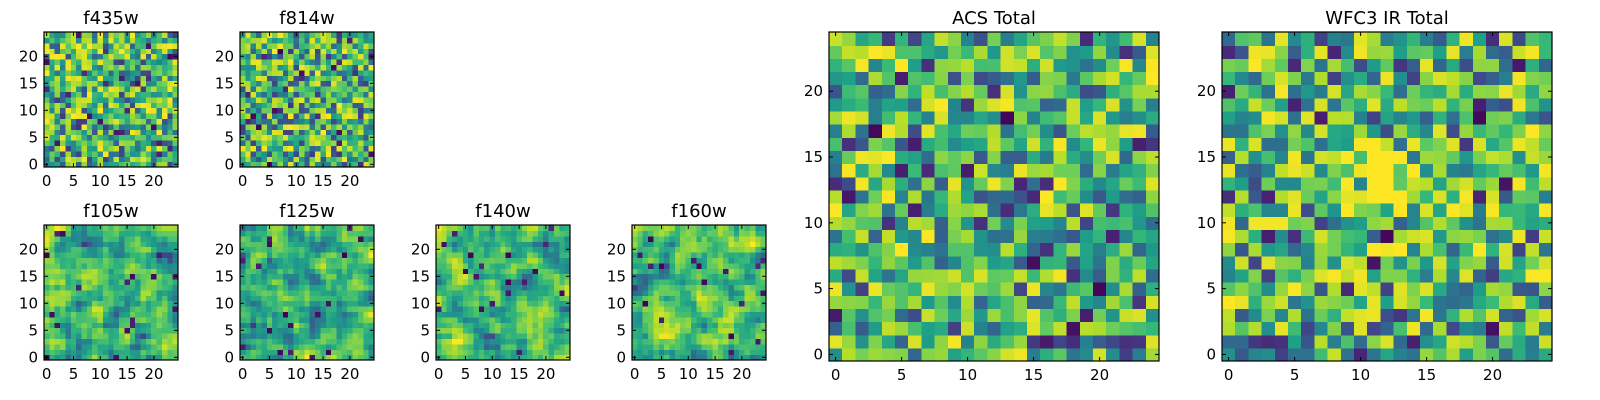  I want to click on axes-frame, so click(111, 99).